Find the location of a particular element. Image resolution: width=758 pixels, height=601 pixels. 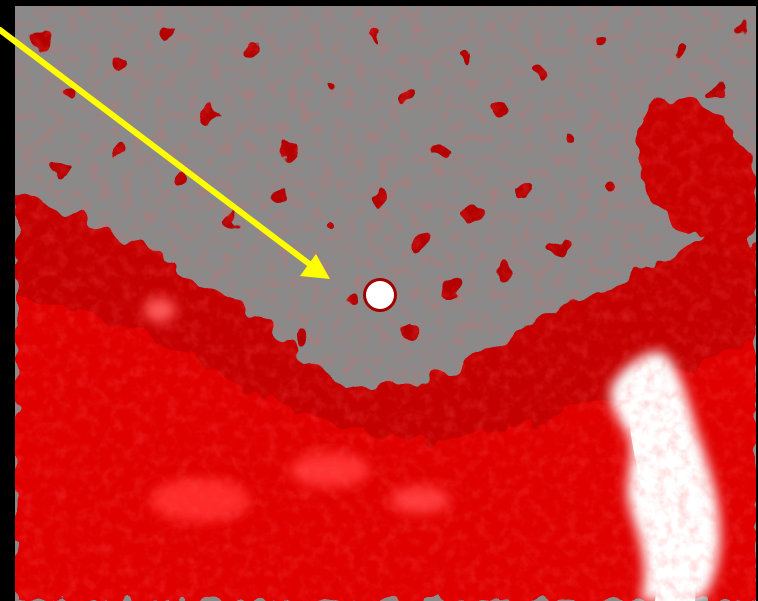

target-marker-icon is located at coordinates (380, 295).